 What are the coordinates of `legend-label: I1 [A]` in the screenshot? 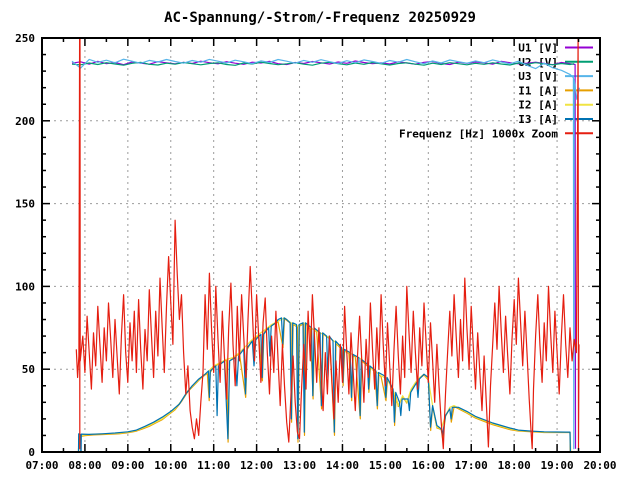 It's located at (538, 90).